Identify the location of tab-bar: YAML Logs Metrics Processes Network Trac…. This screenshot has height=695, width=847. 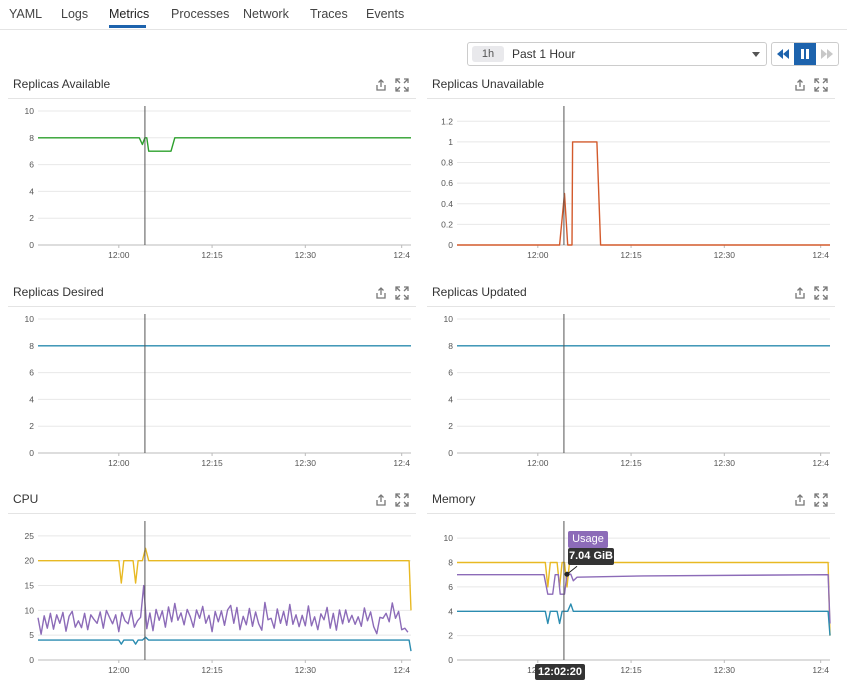
(423, 15).